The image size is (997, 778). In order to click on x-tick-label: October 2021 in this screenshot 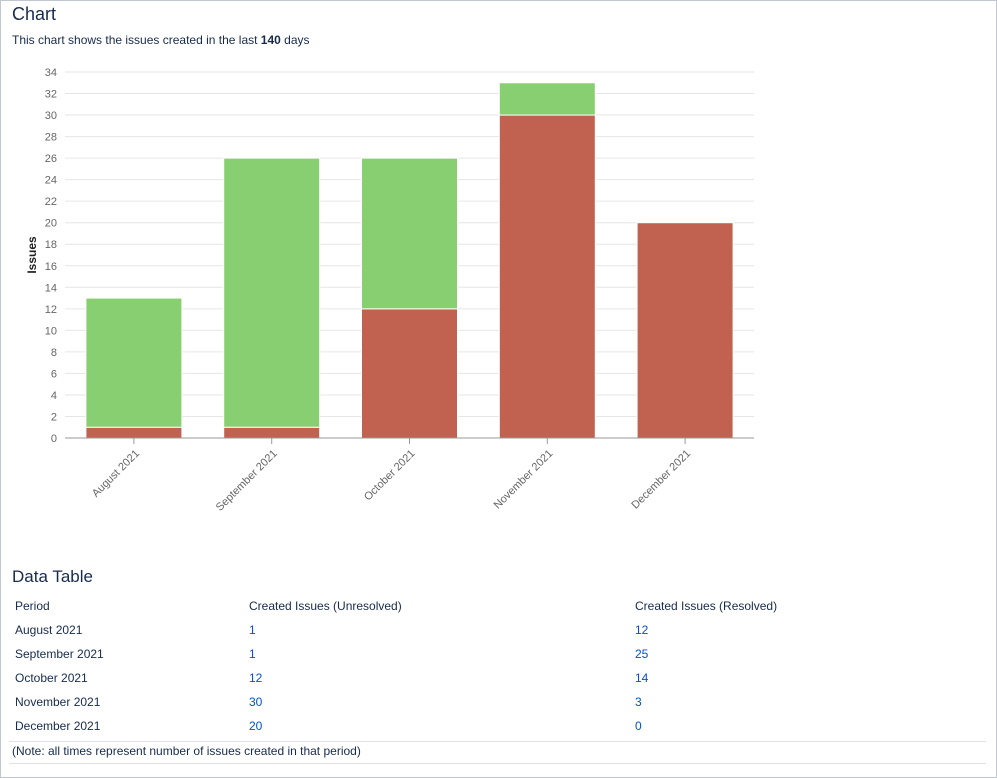, I will do `click(390, 476)`.